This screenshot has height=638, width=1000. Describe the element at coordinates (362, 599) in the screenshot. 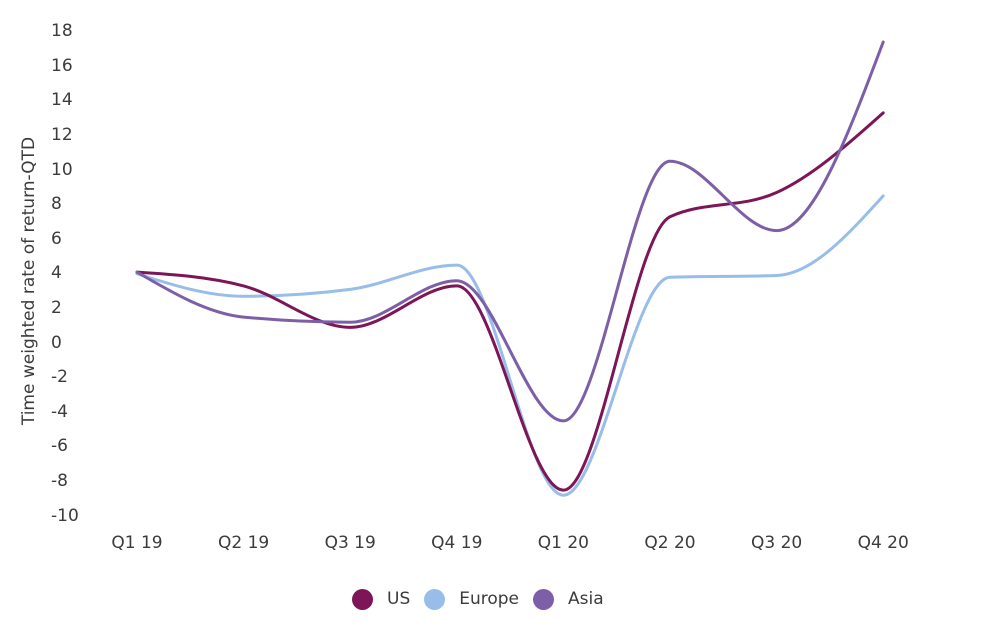

I see `legend-marker-us-icon` at that location.